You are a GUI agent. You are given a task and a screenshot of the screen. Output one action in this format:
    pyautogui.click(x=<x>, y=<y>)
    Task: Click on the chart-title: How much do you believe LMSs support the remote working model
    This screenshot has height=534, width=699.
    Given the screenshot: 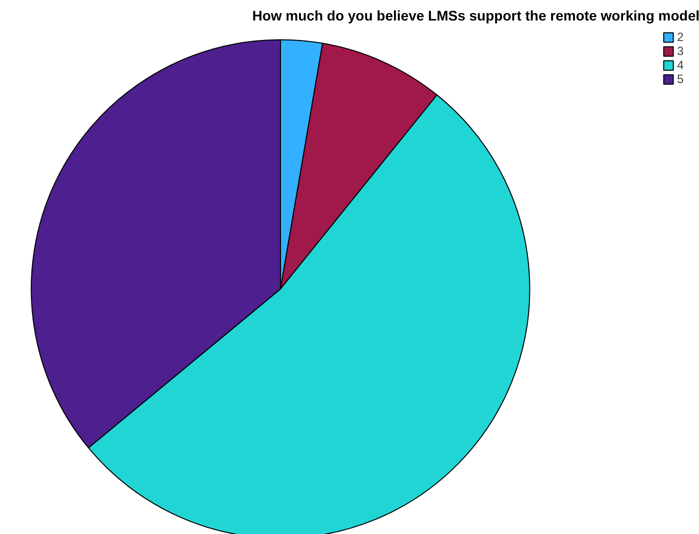 What is the action you would take?
    pyautogui.click(x=475, y=16)
    